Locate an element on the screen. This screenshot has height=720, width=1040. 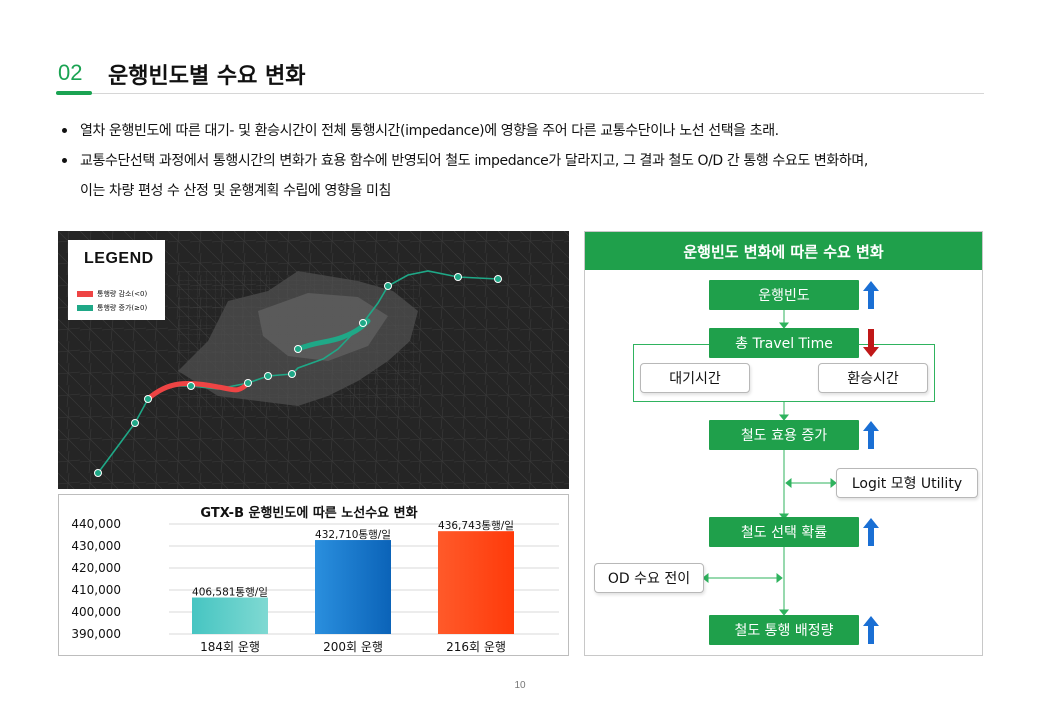
bullet-continuation: 이는 차량 편성 수 산정 및 운행계획 수립에 영향을 미침 is located at coordinates (527, 191).